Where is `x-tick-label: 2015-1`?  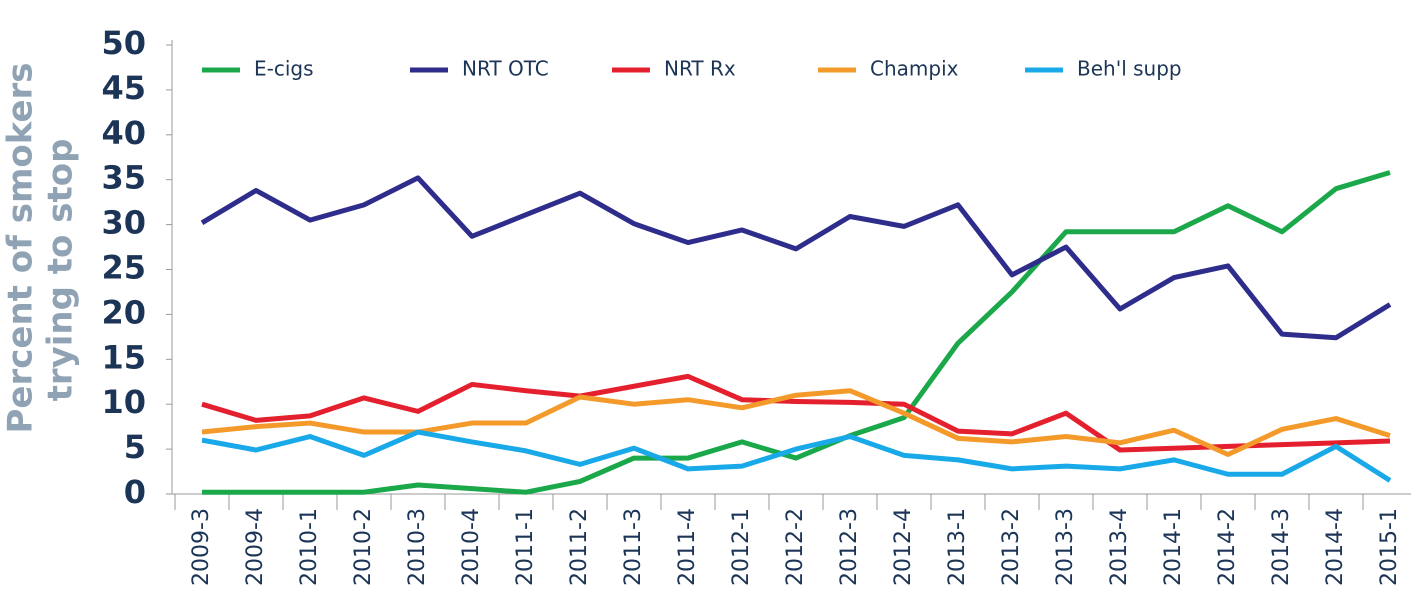 x-tick-label: 2015-1 is located at coordinates (1389, 547).